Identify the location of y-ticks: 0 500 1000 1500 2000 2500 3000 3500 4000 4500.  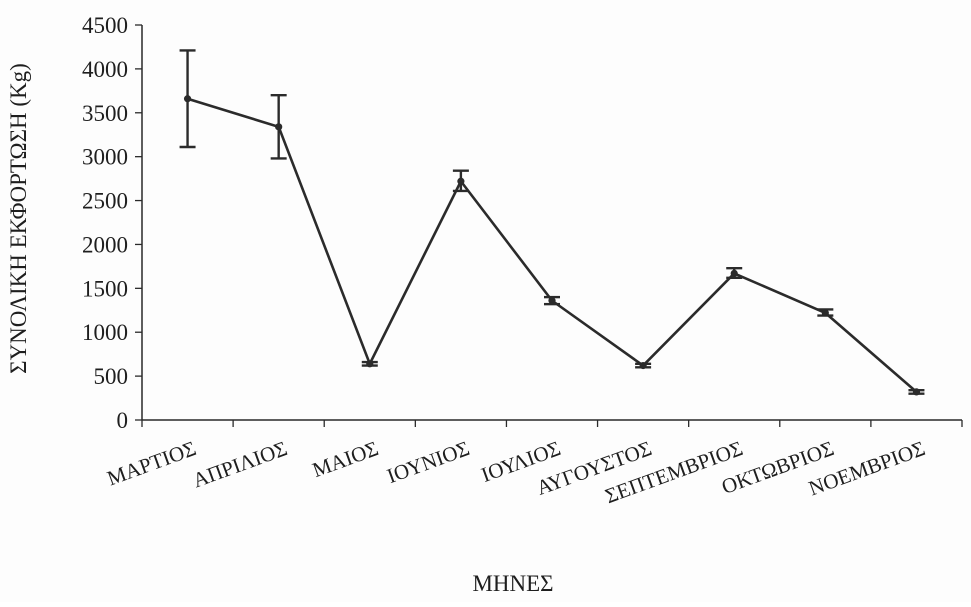
(112, 223).